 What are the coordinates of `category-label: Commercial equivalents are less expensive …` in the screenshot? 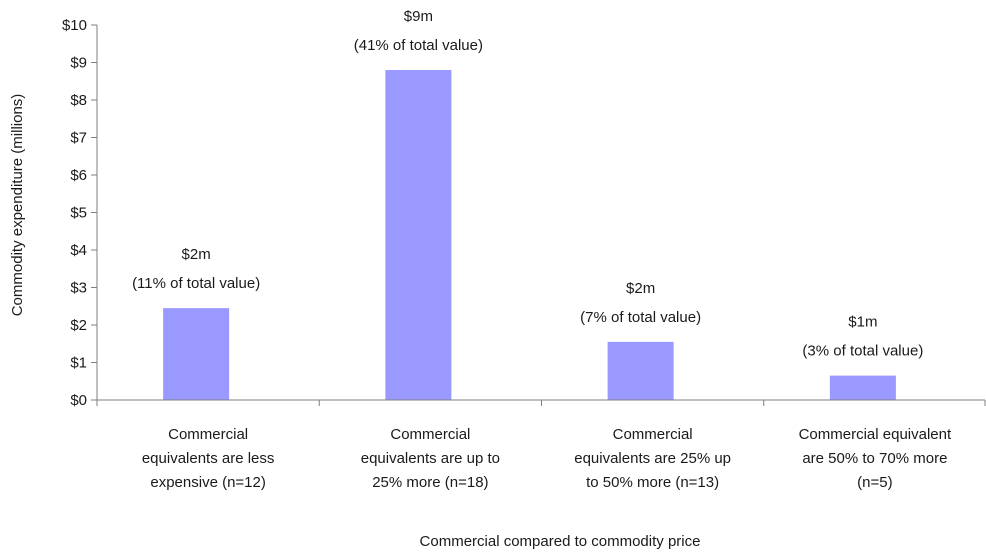 It's located at (208, 458).